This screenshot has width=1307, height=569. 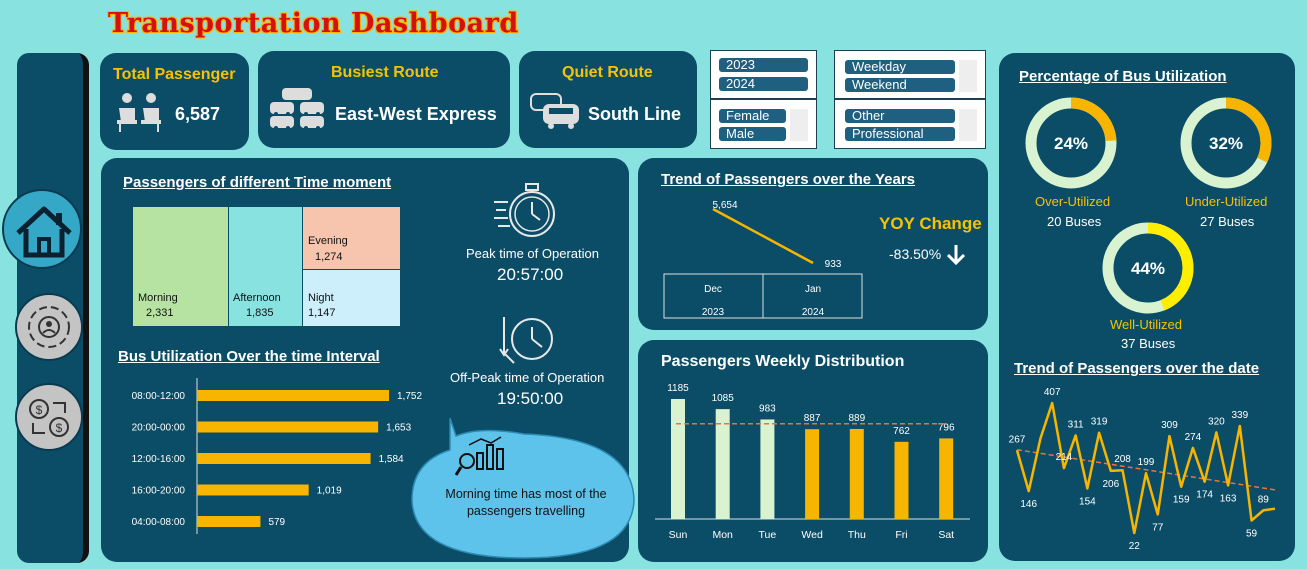 What do you see at coordinates (159, 396) in the screenshot?
I see `hbar-category-label: 08:00-12:00` at bounding box center [159, 396].